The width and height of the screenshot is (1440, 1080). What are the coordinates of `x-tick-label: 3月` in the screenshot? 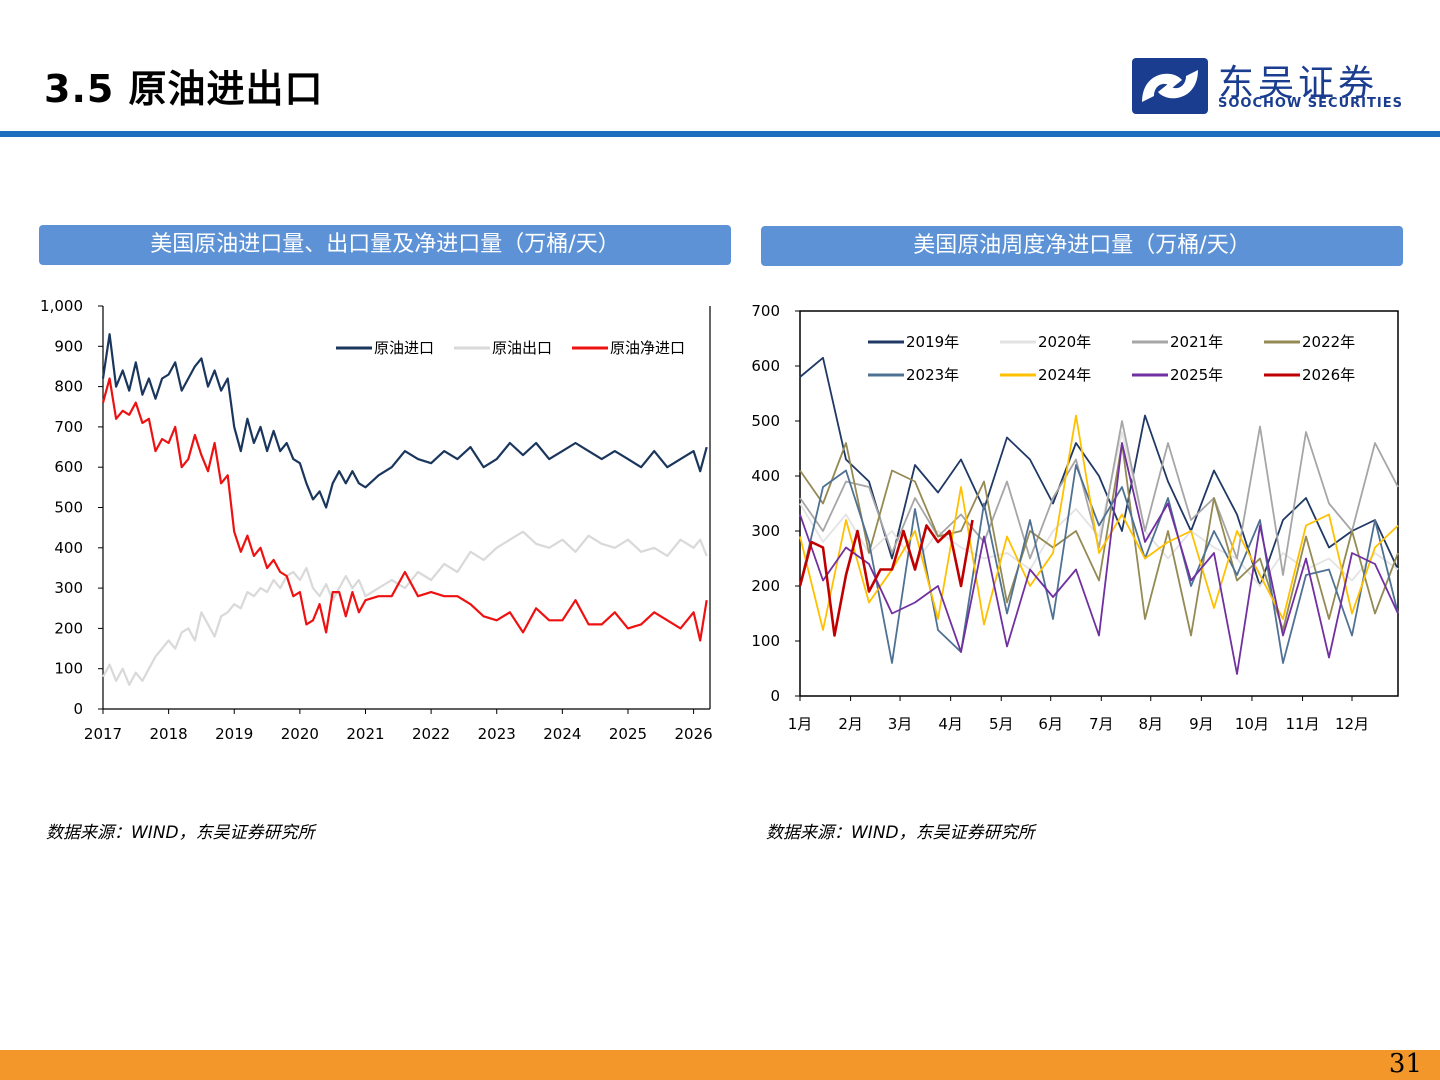 It's located at (900, 724).